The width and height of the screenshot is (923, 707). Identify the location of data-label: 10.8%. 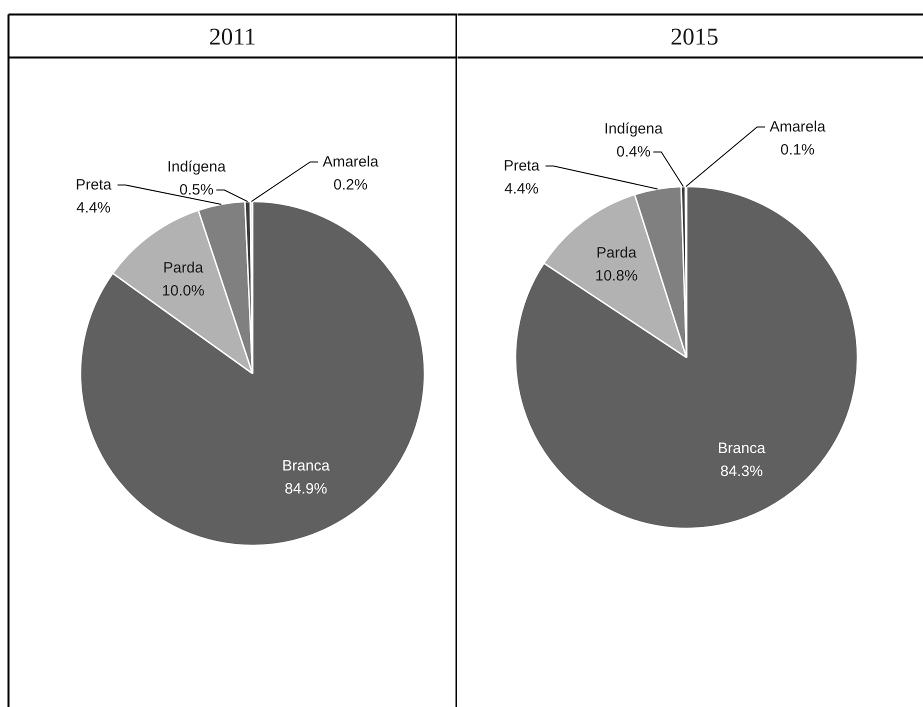
(616, 276).